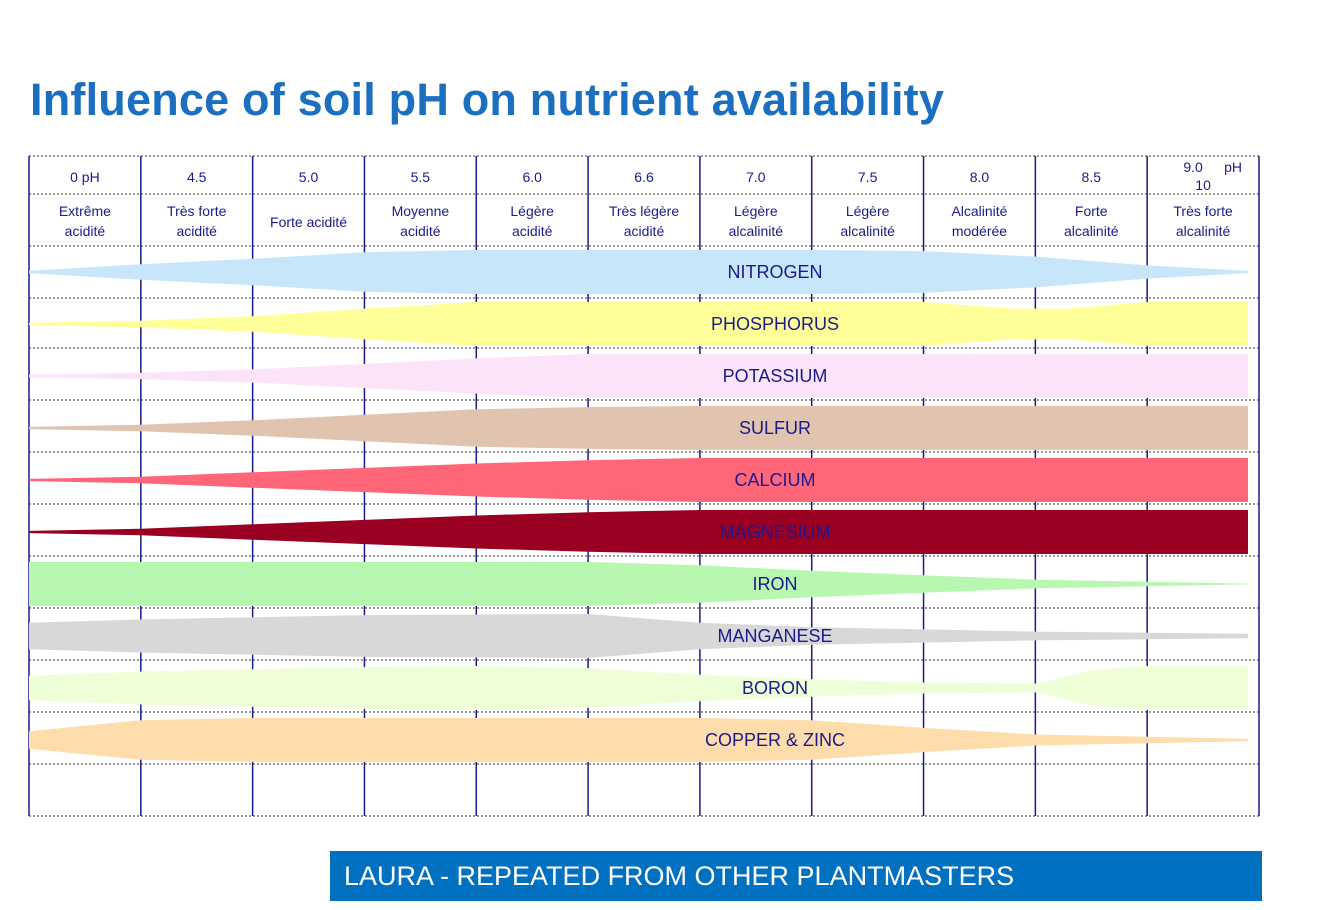  Describe the element at coordinates (532, 177) in the screenshot. I see `ph-tick-label: 6.0` at that location.